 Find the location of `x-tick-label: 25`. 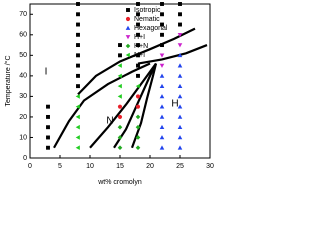

x-tick-label: 25 is located at coordinates (180, 166).